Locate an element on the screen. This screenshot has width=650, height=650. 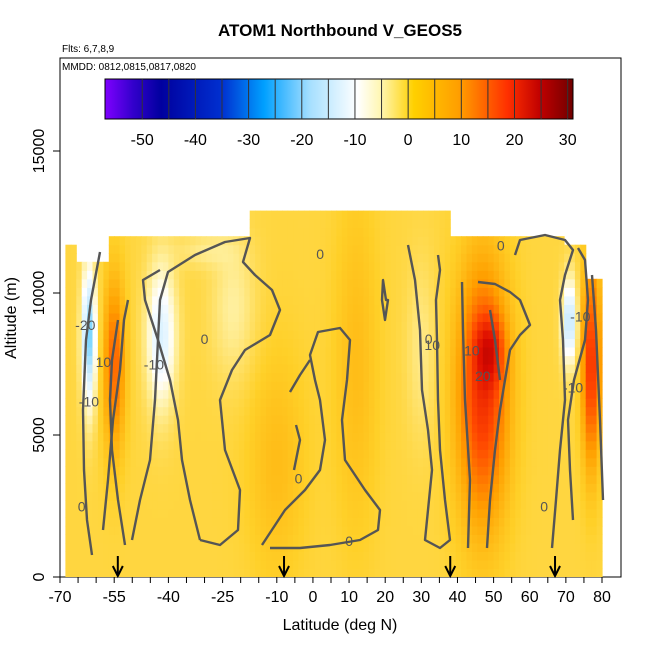
x-axis-label: Latitude (deg N) is located at coordinates (340, 625).